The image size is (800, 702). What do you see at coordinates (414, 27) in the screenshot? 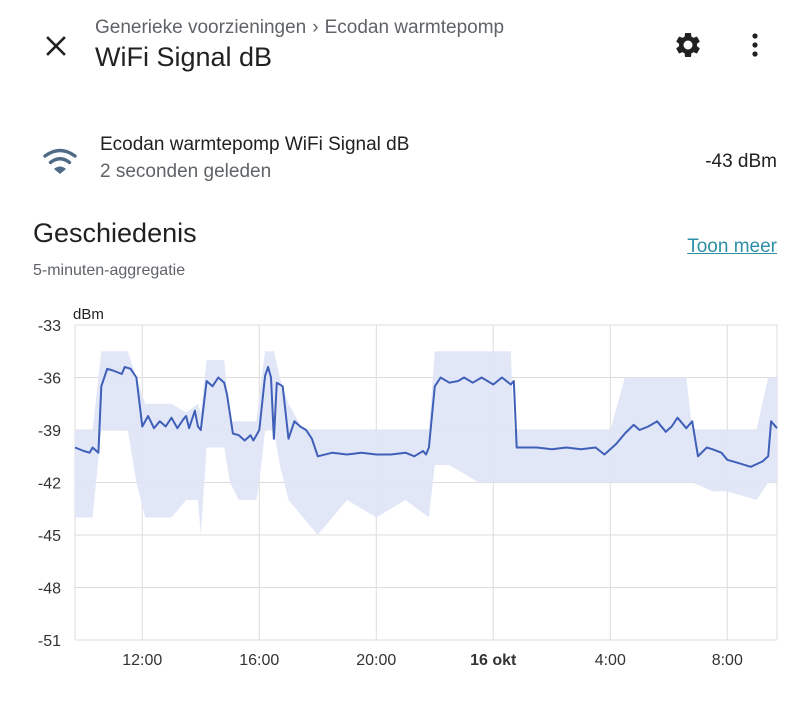
I see `breadcrumb-current: Ecodan warmtepomp` at bounding box center [414, 27].